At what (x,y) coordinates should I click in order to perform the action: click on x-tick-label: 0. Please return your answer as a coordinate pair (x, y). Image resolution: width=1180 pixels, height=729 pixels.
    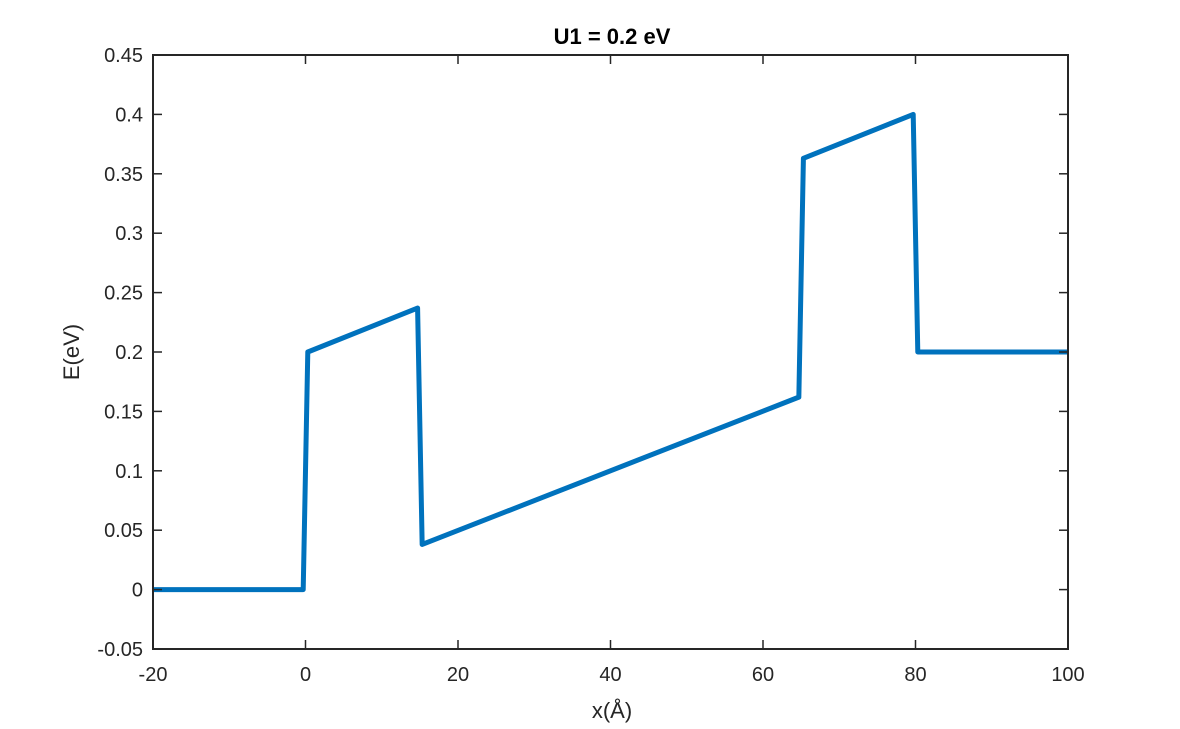
    Looking at the image, I should click on (305, 675).